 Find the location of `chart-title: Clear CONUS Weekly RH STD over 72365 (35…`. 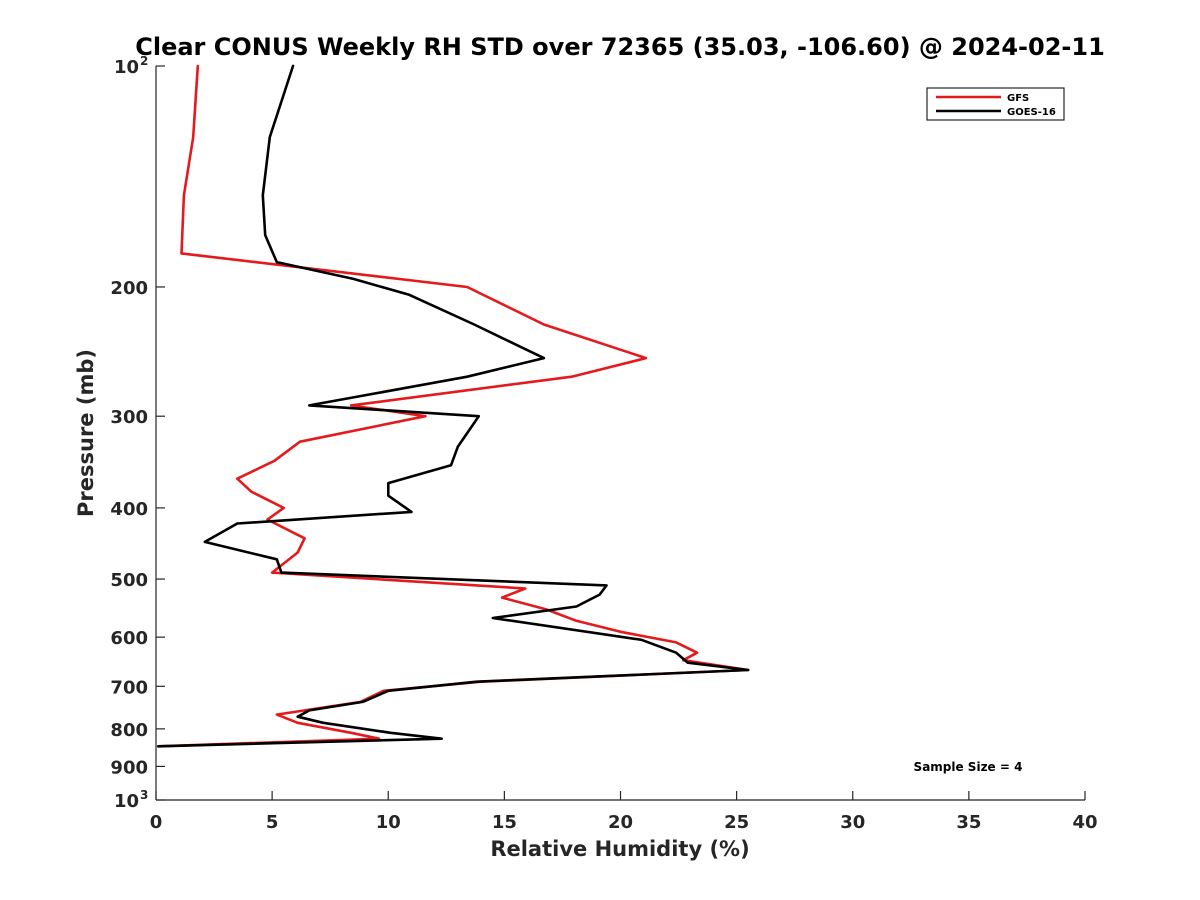

chart-title: Clear CONUS Weekly RH STD over 72365 (35… is located at coordinates (620, 47).